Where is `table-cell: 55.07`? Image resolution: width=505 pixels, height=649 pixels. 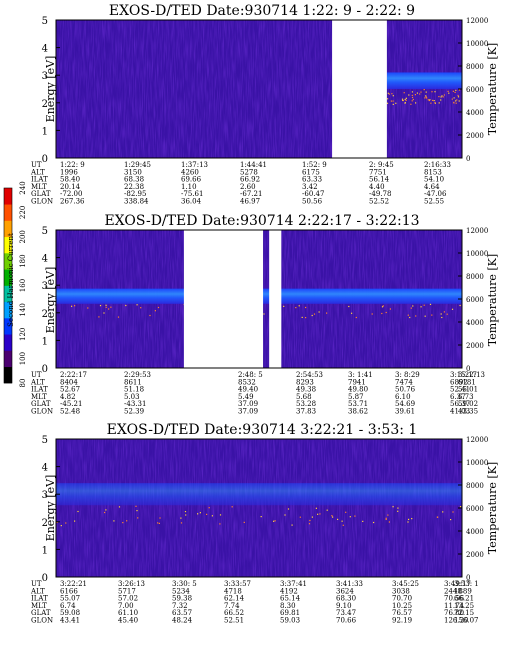
table-cell: 55.07 is located at coordinates (70, 599).